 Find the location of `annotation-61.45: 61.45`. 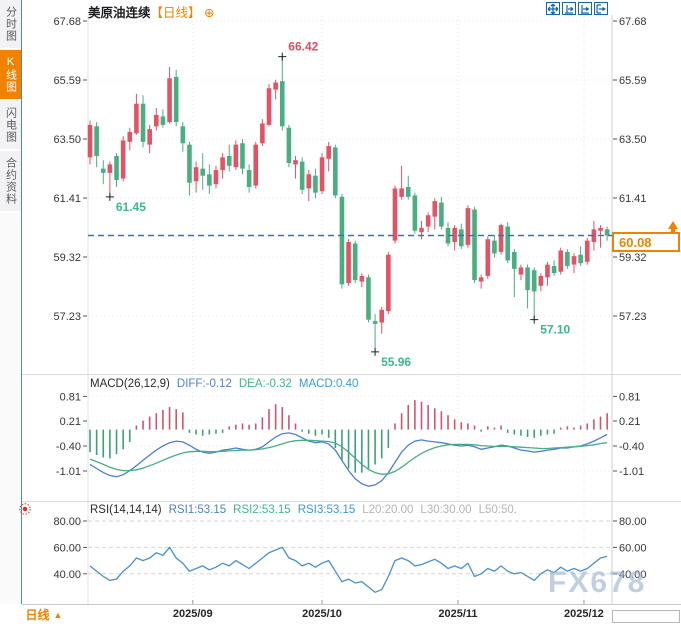

annotation-61.45: 61.45 is located at coordinates (131, 207).